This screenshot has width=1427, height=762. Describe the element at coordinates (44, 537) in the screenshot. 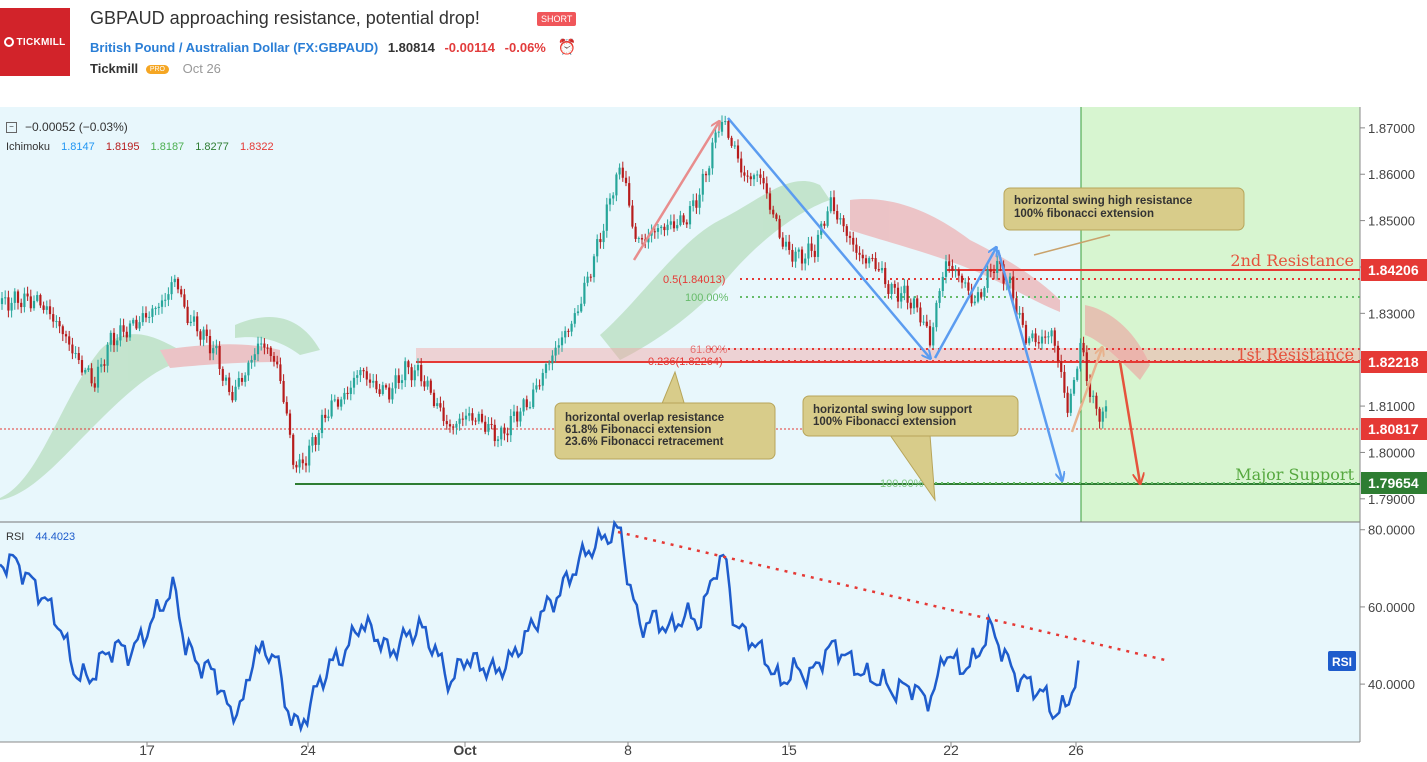

I see `rsi-legend: RSI 44.4023` at that location.